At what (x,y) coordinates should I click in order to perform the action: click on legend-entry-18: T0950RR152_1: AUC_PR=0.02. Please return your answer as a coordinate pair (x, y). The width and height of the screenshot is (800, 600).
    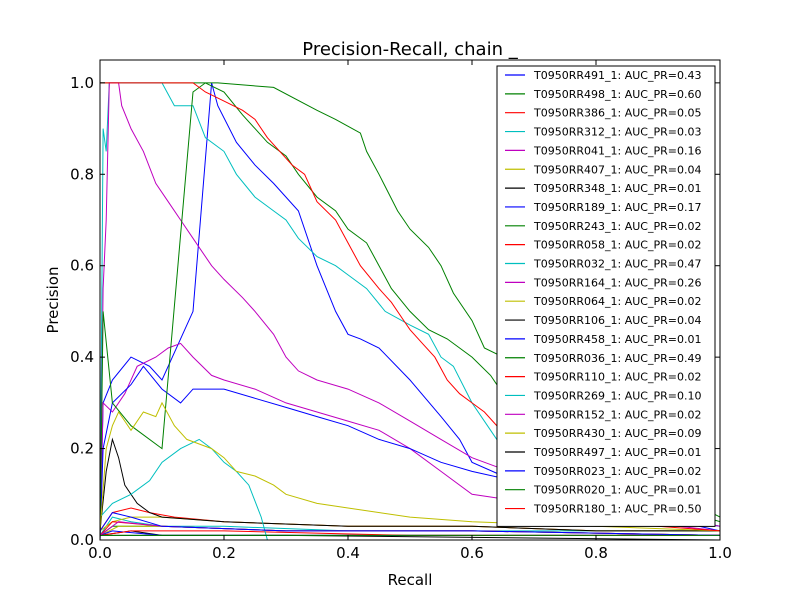
    Looking at the image, I should click on (617, 414).